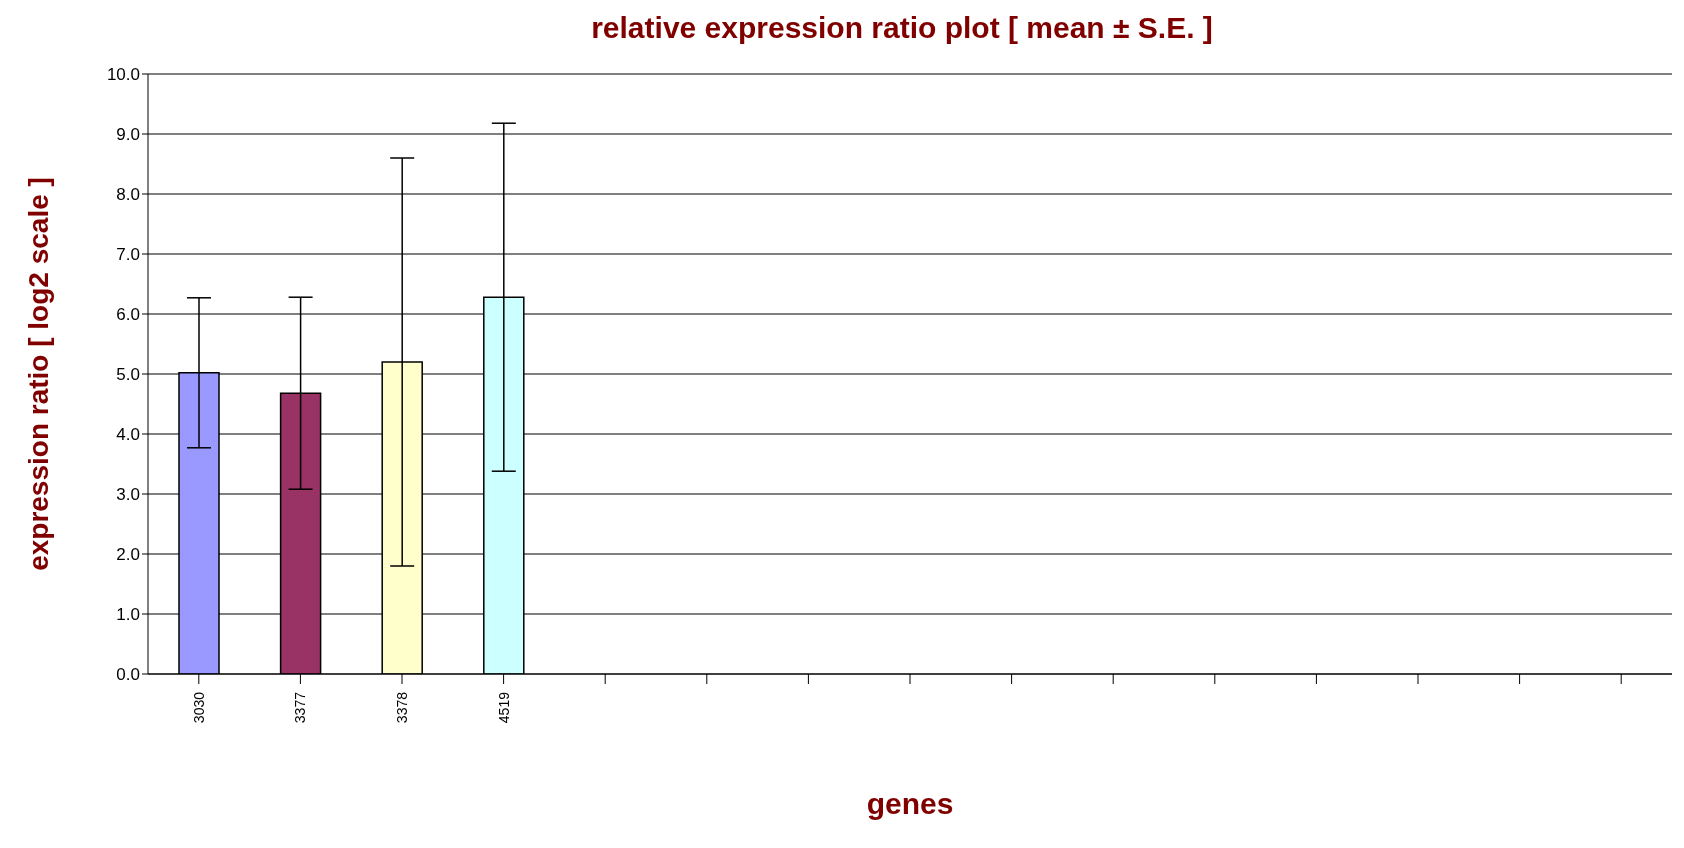  I want to click on chart-title: relative expression ratio plot [ mean ± S.E. ], so click(902, 28).